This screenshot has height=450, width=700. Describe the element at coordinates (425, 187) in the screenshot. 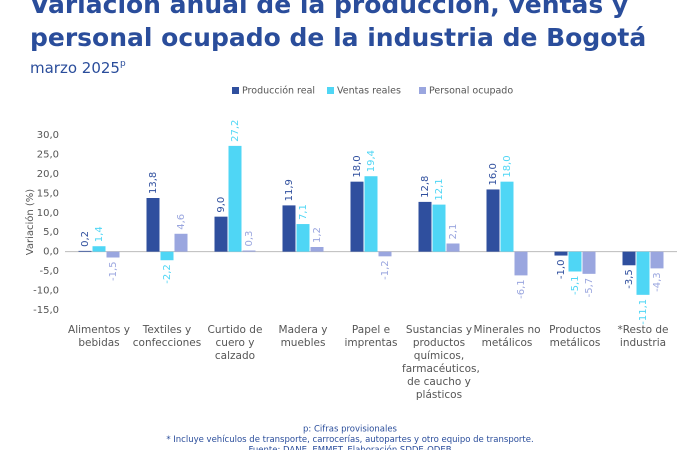

I see `data-label: 12,8` at that location.